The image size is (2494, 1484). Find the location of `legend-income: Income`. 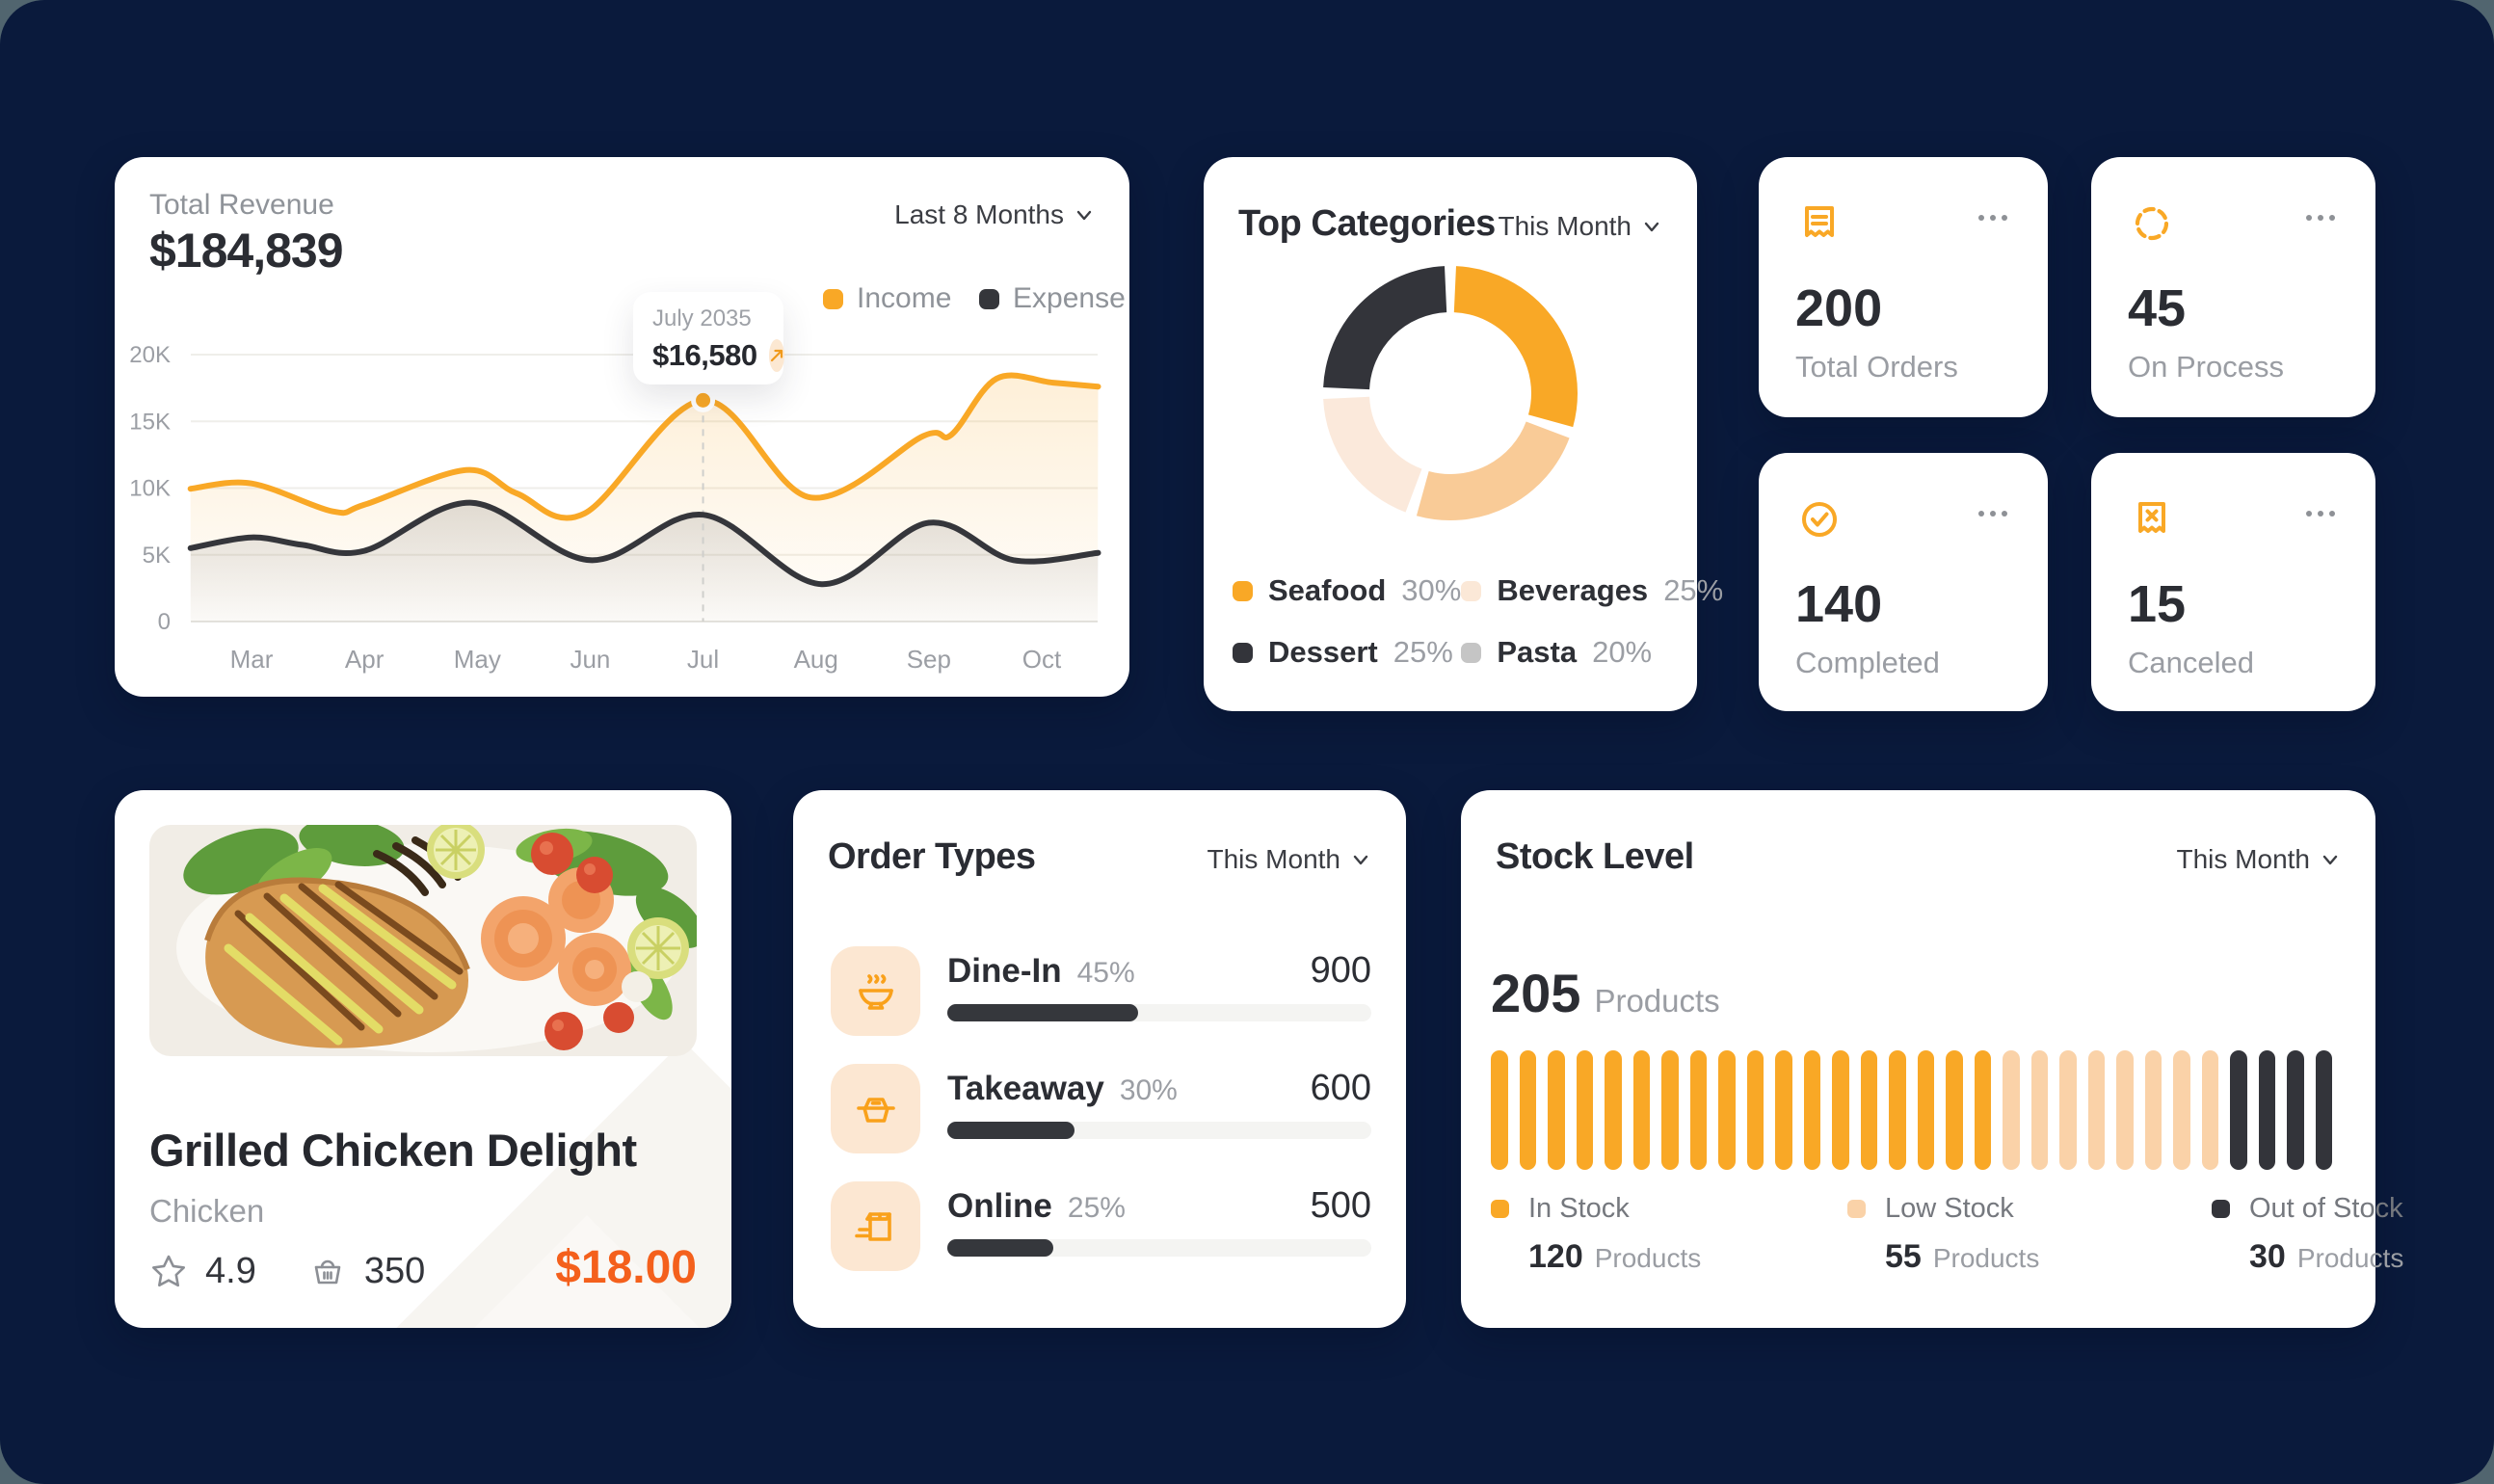

legend-income: Income is located at coordinates (887, 298).